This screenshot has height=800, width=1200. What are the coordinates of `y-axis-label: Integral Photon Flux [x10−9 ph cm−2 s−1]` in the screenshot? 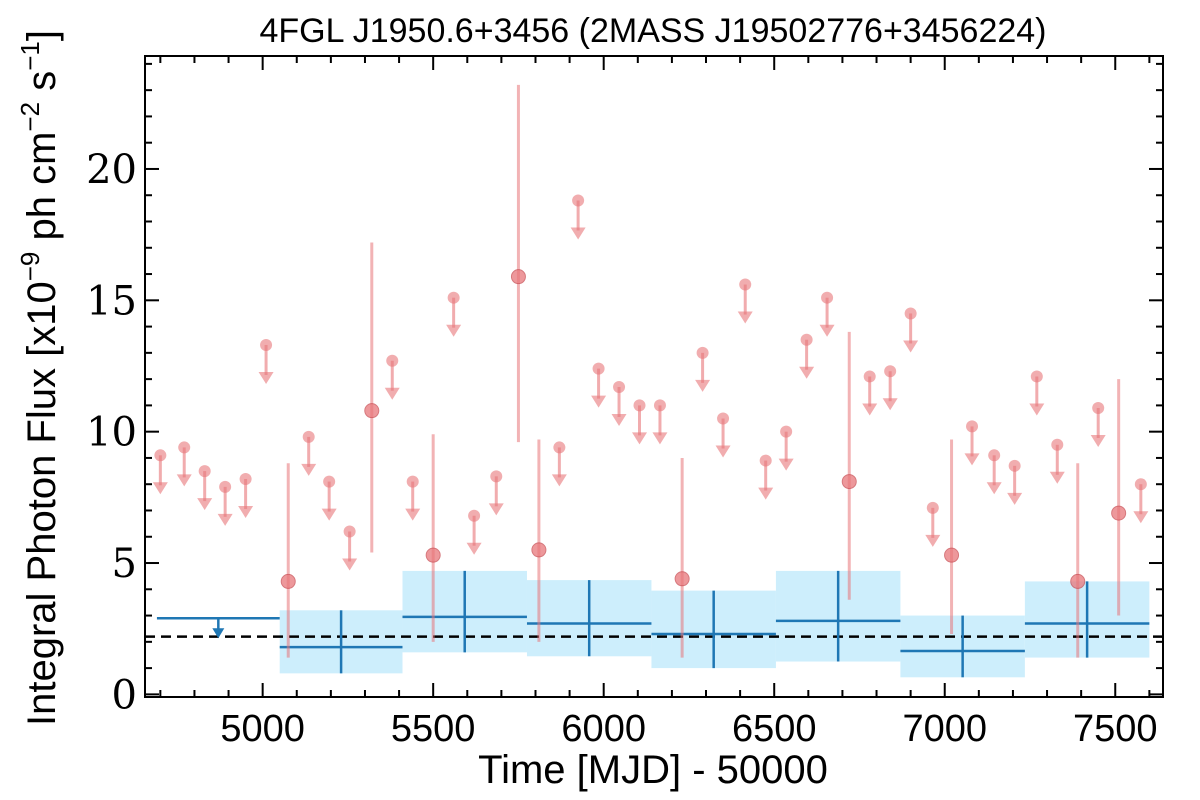 It's located at (39, 378).